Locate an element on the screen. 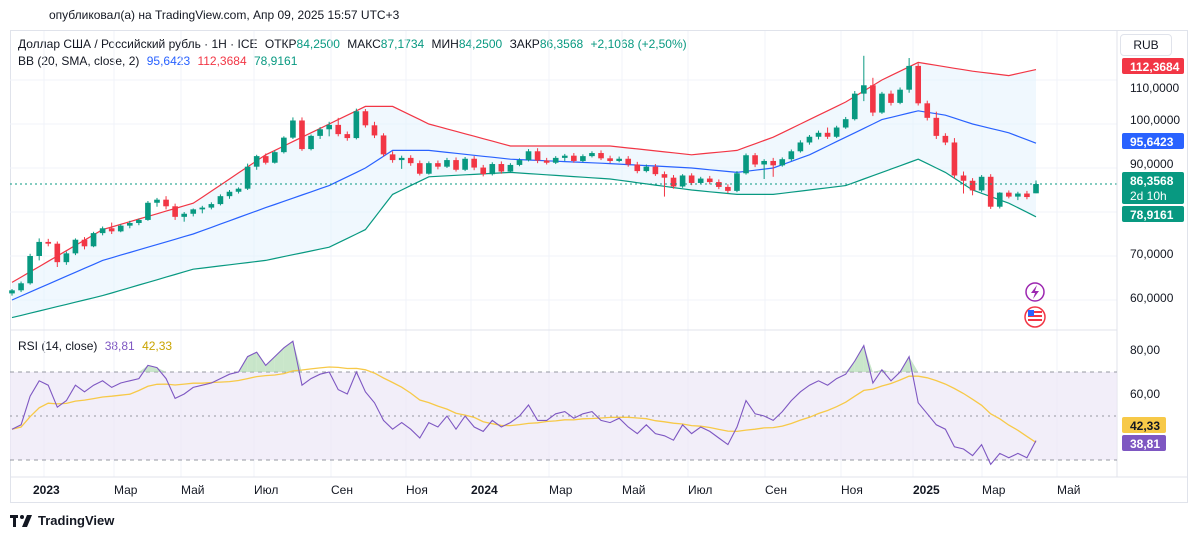 Image resolution: width=1200 pixels, height=539 pixels. rsi-overbought-fill is located at coordinates (528, 356).